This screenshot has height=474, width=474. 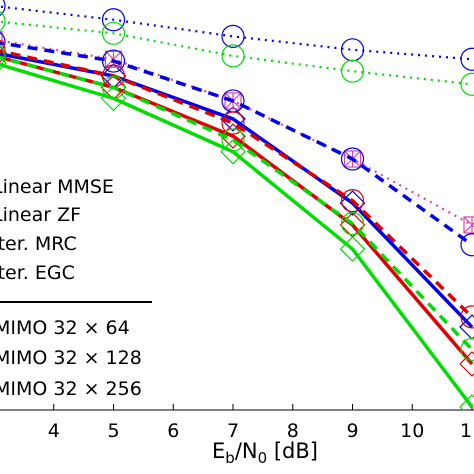 I want to click on x-tick-label-8: 8, so click(x=293, y=431).